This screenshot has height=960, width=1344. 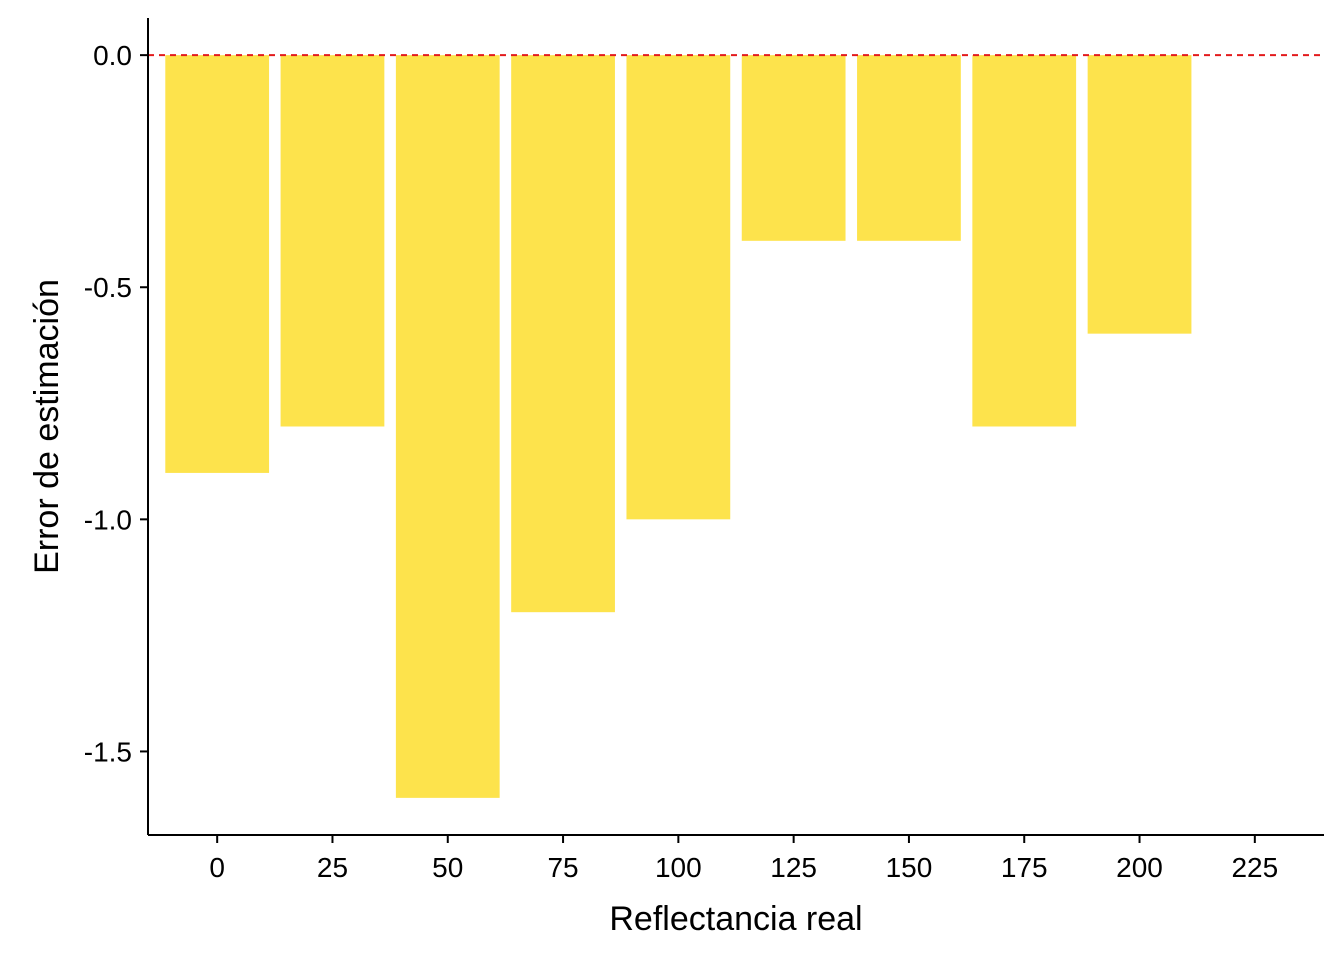 I want to click on x-tick-label: 50, so click(x=447, y=867).